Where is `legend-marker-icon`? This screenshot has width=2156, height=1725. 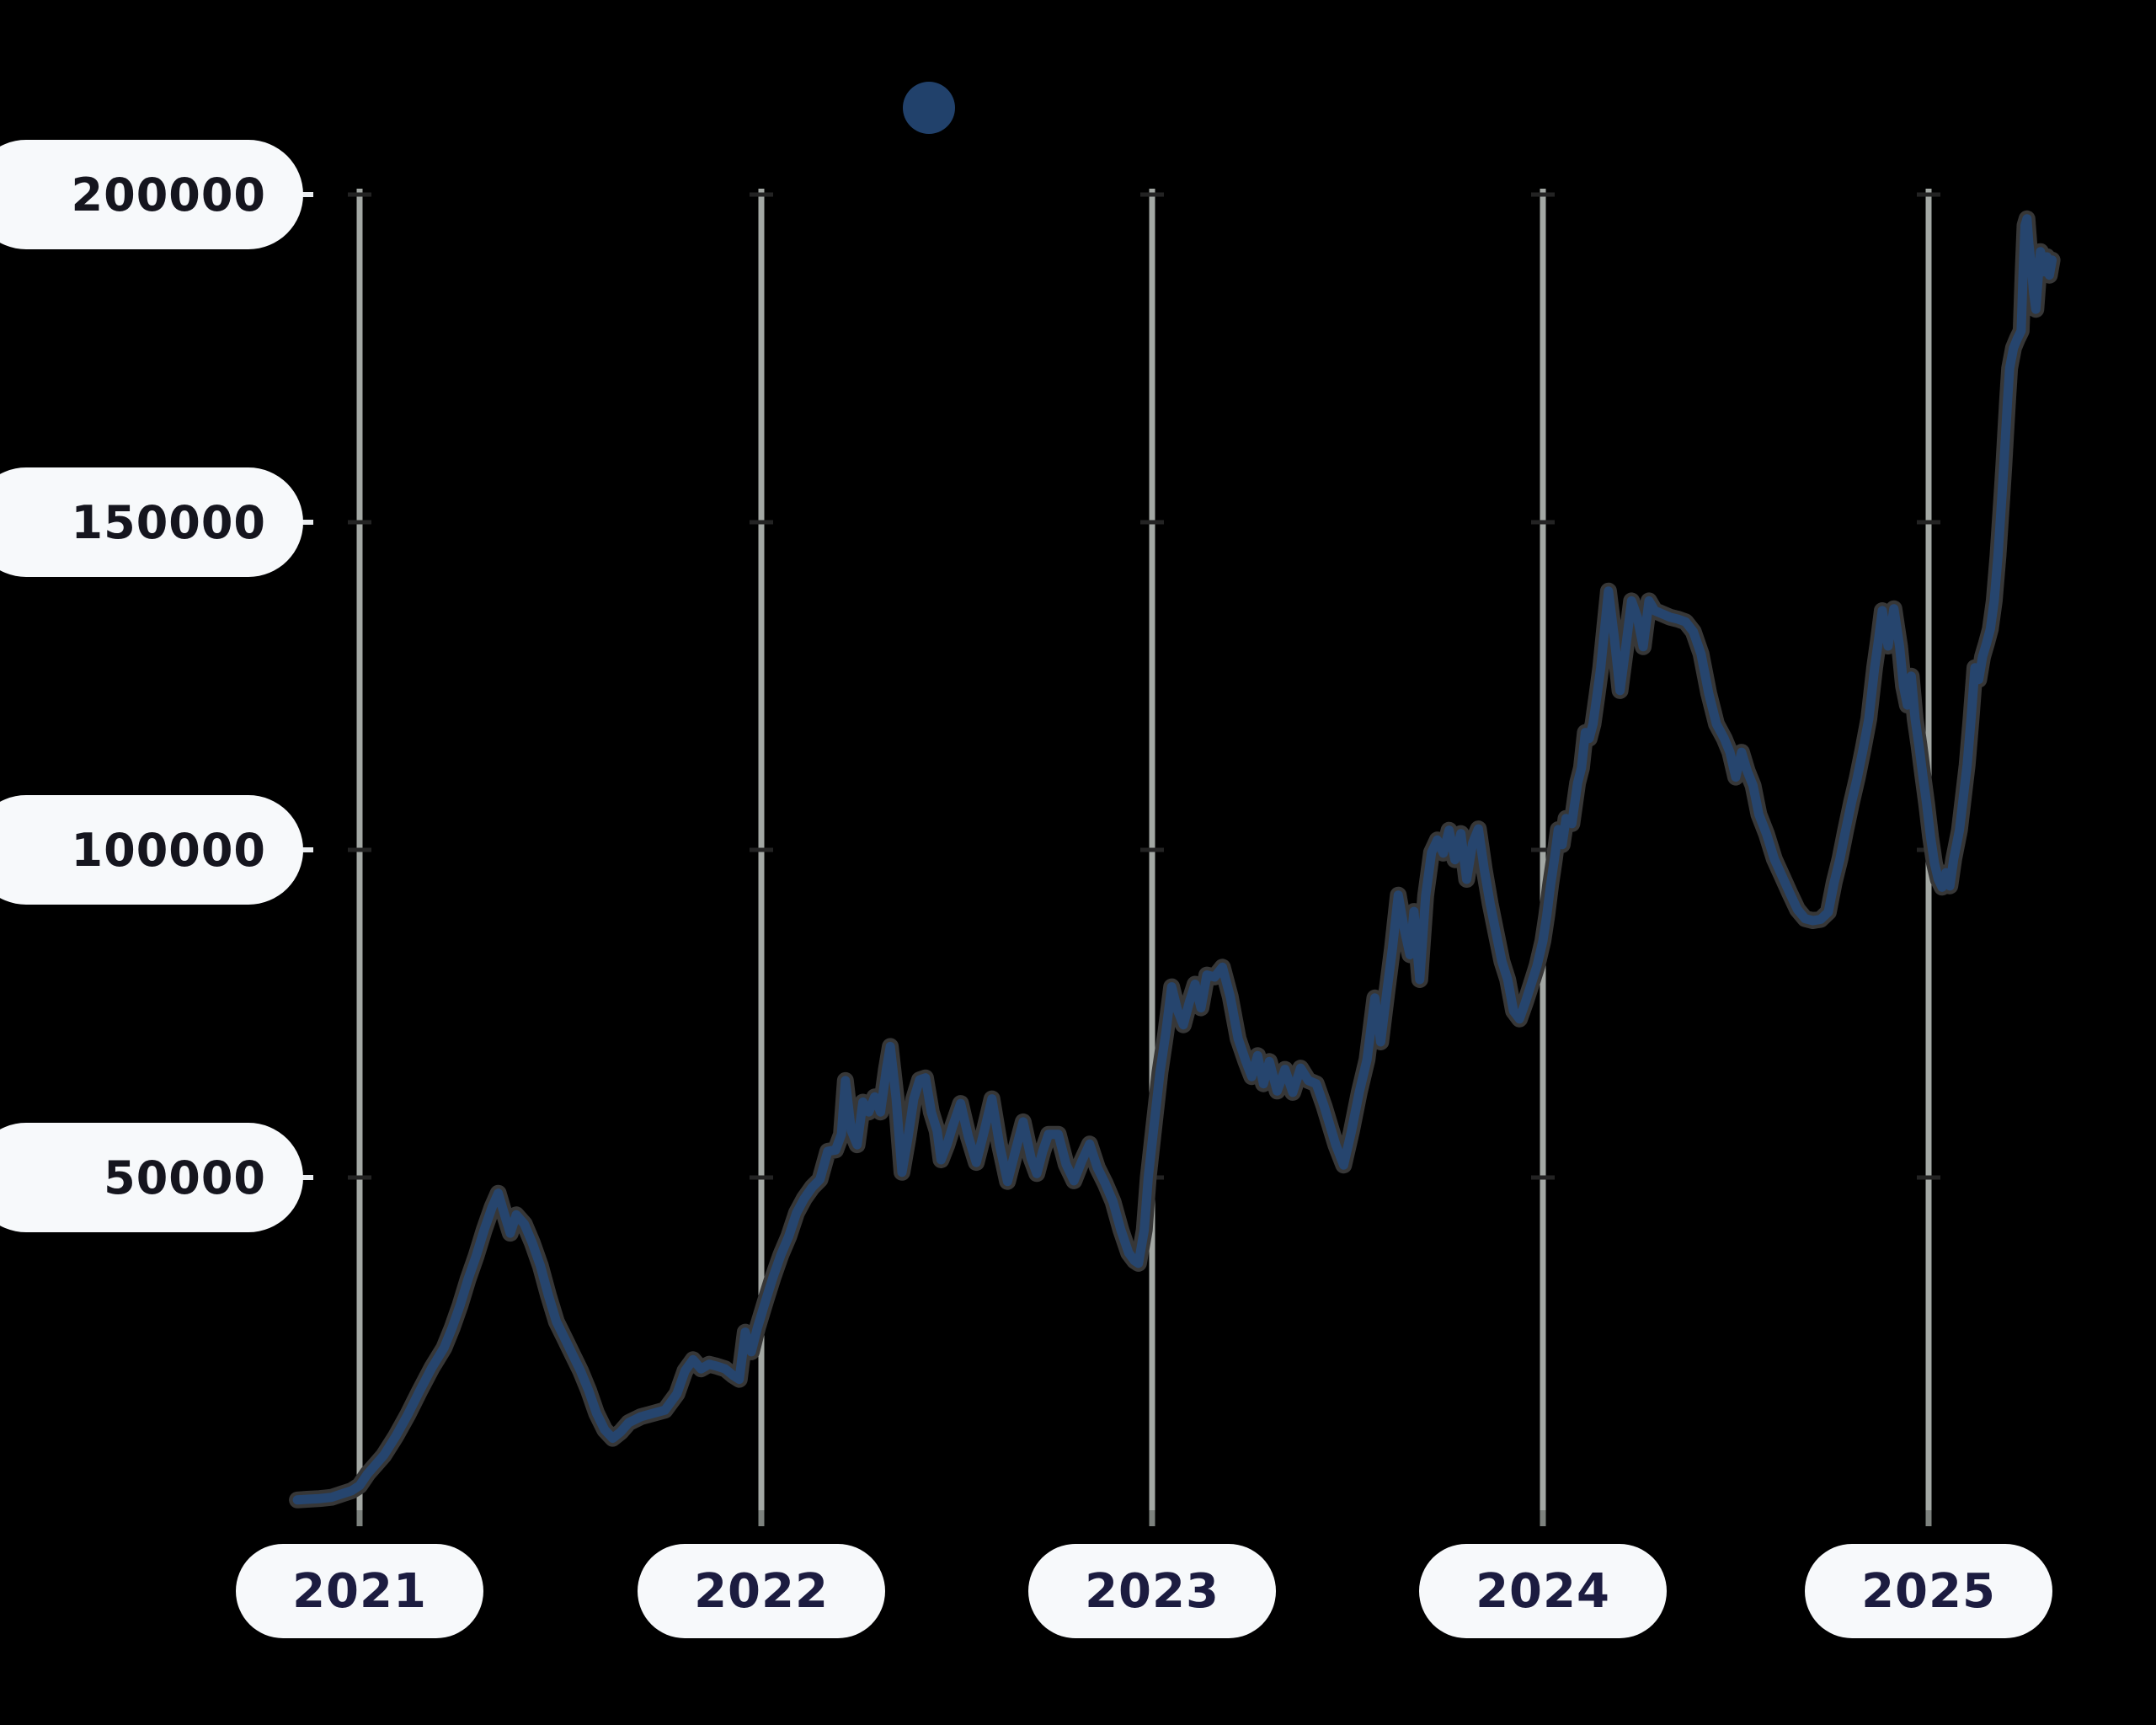
legend-marker-icon is located at coordinates (929, 108).